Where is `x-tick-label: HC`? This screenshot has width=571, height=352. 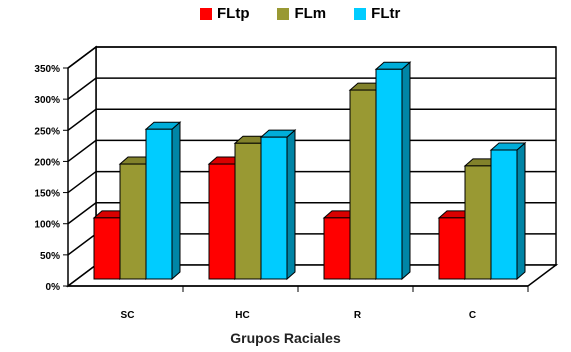 x-tick-label: HC is located at coordinates (242, 315).